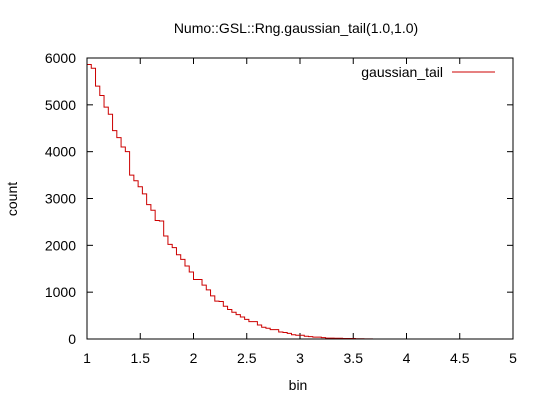 Image resolution: width=540 pixels, height=400 pixels. I want to click on legend: gaussian_tail, so click(428, 72).